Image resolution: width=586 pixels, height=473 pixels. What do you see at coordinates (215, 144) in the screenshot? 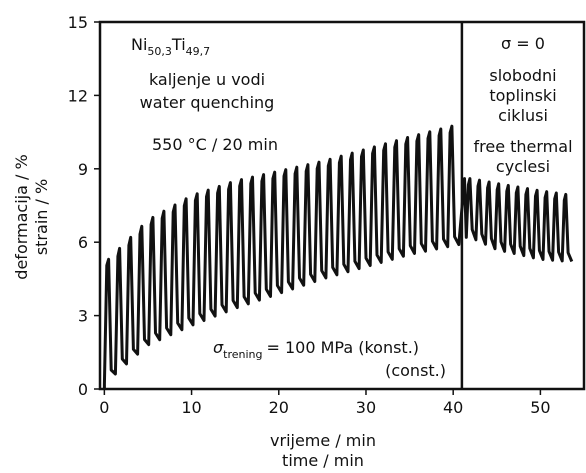
I see `heat-treatment-label: 550 °C / 20 min` at bounding box center [215, 144].